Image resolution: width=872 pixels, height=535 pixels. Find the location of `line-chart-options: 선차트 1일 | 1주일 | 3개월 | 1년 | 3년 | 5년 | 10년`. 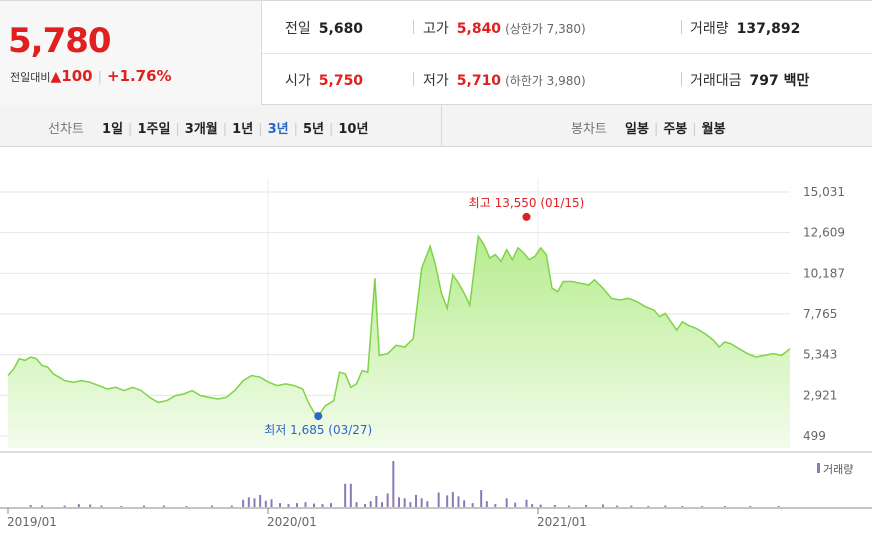

line-chart-options: 선차트 1일 | 1주일 | 3개월 | 1년 | 3년 | 5년 | 10년 is located at coordinates (221, 126).